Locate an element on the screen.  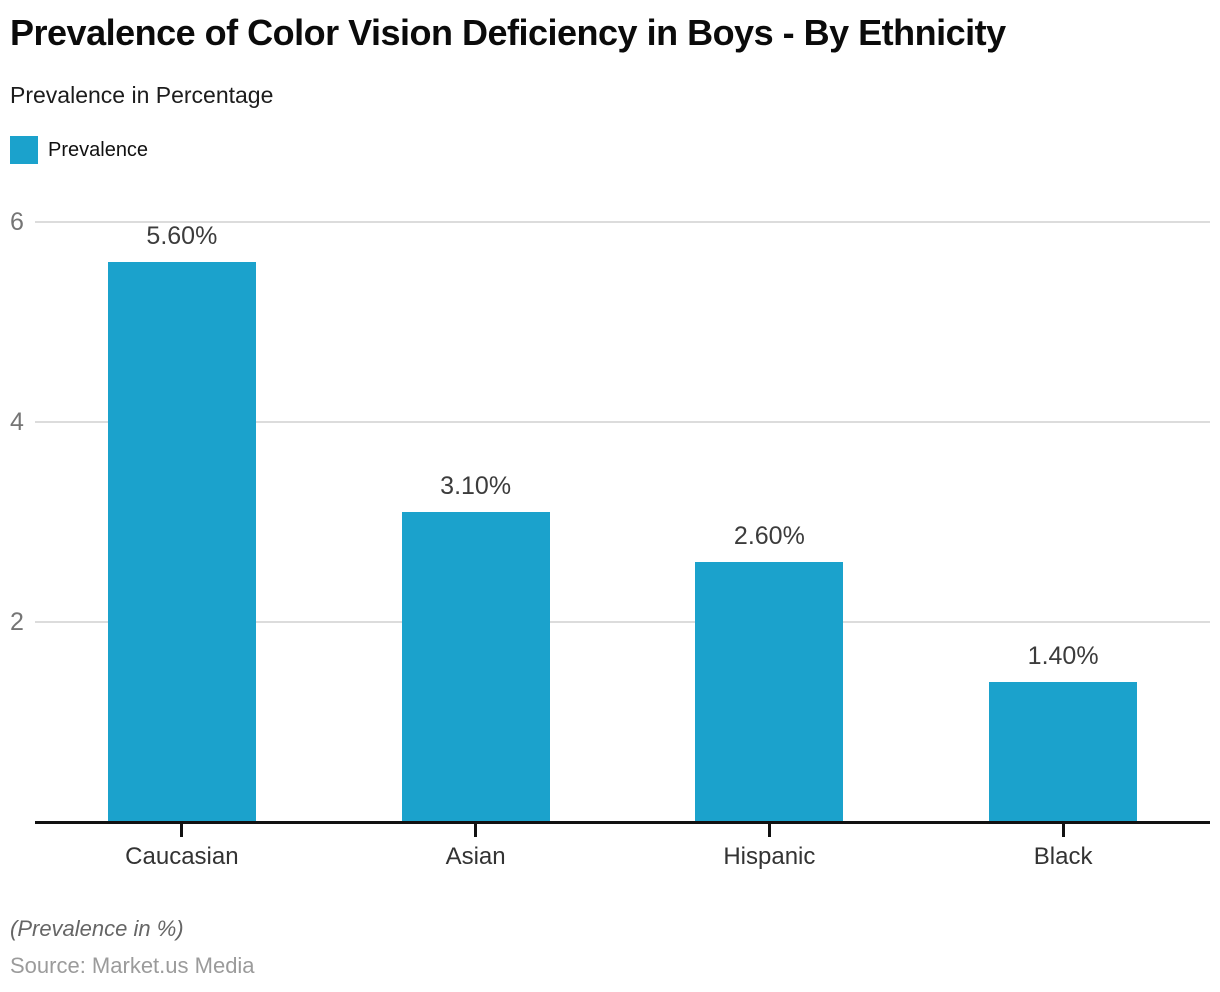
y-axis-tick-label: 2 is located at coordinates (17, 622).